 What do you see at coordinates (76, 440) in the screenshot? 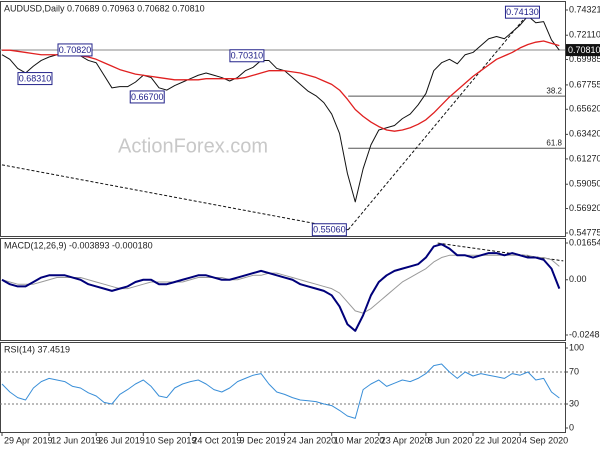
I see `x-tick-label: 12 Jun 2019` at bounding box center [76, 440].